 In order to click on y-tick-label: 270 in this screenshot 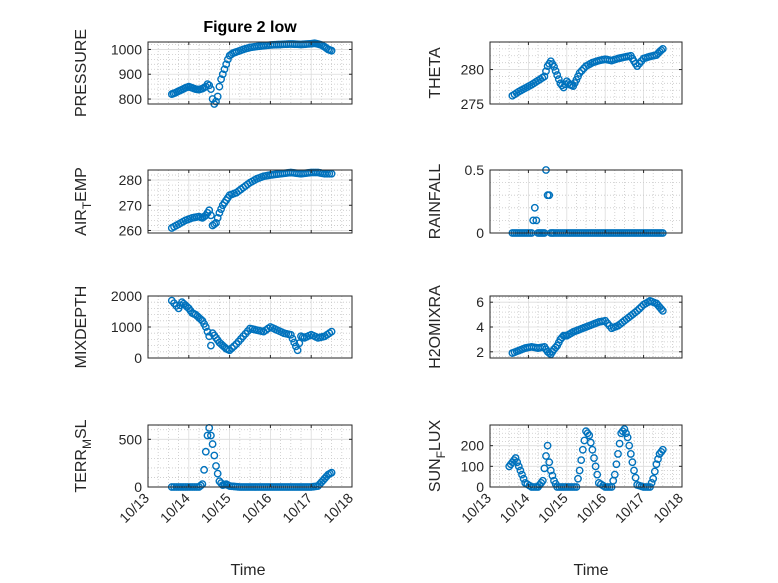, I will do `click(131, 205)`.